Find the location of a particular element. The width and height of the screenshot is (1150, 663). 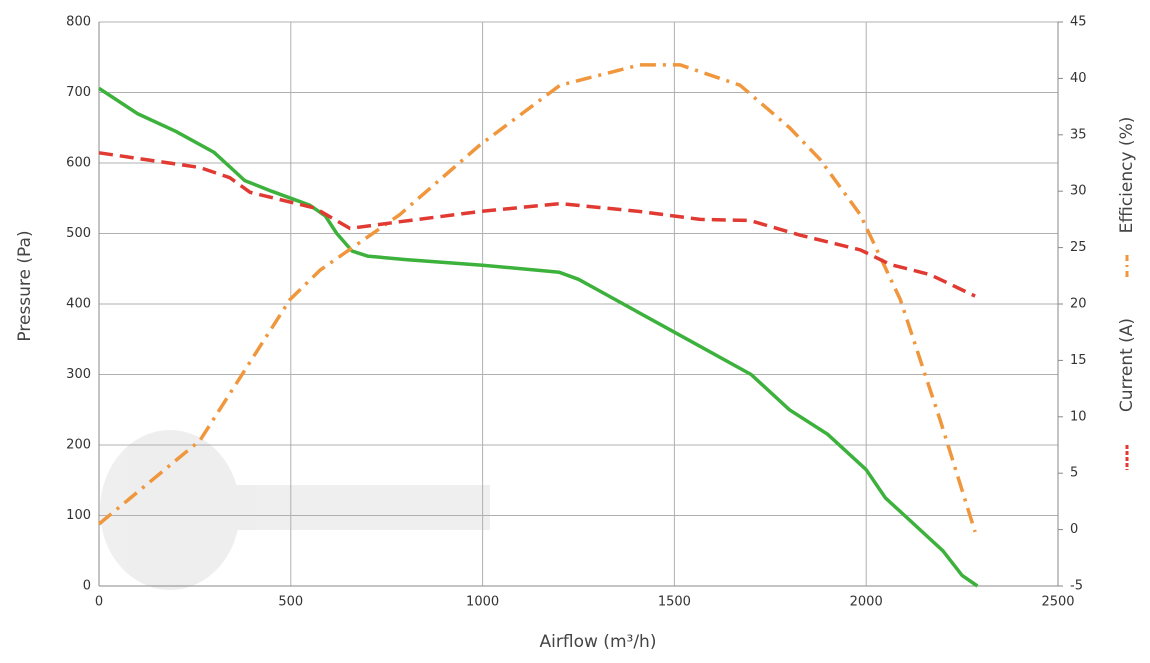

y2-tick-label: 40 is located at coordinates (1078, 78).